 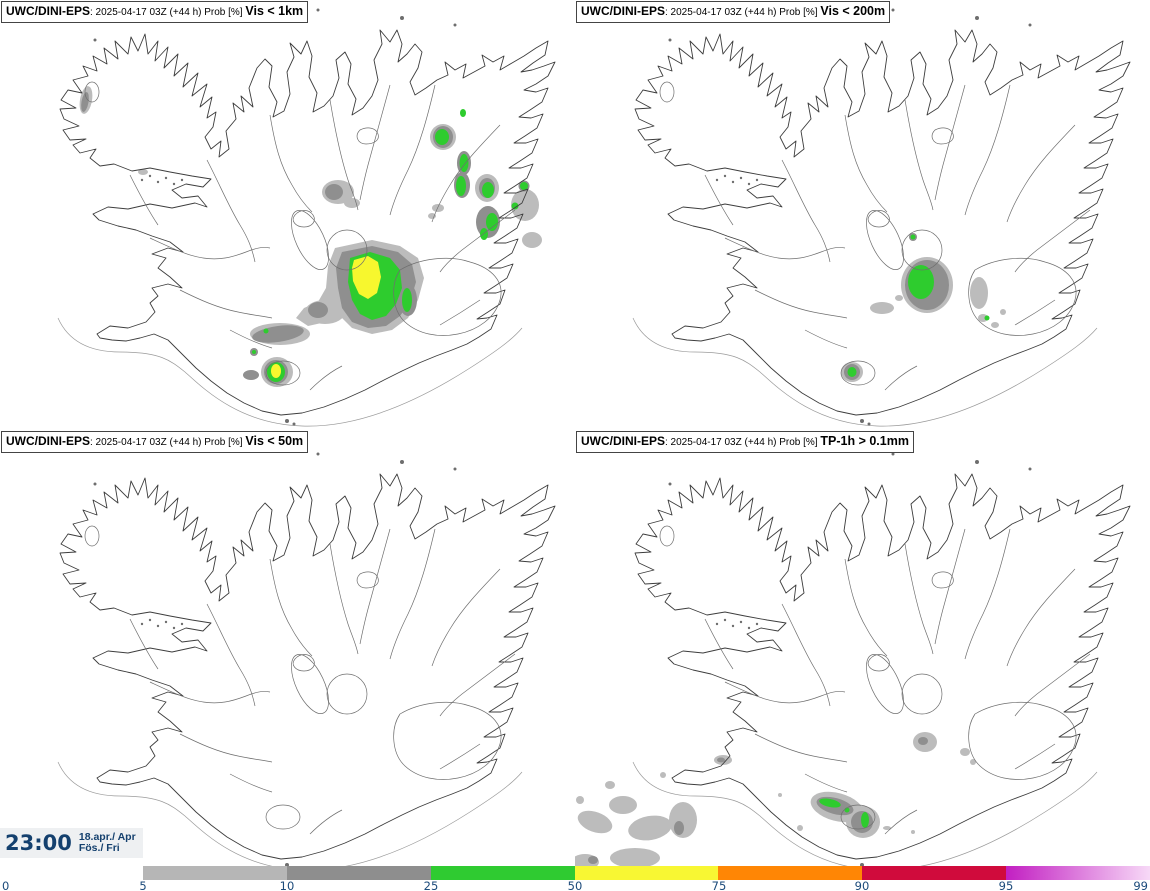 I want to click on threshold-label: Vis < 50m, so click(x=274, y=441).